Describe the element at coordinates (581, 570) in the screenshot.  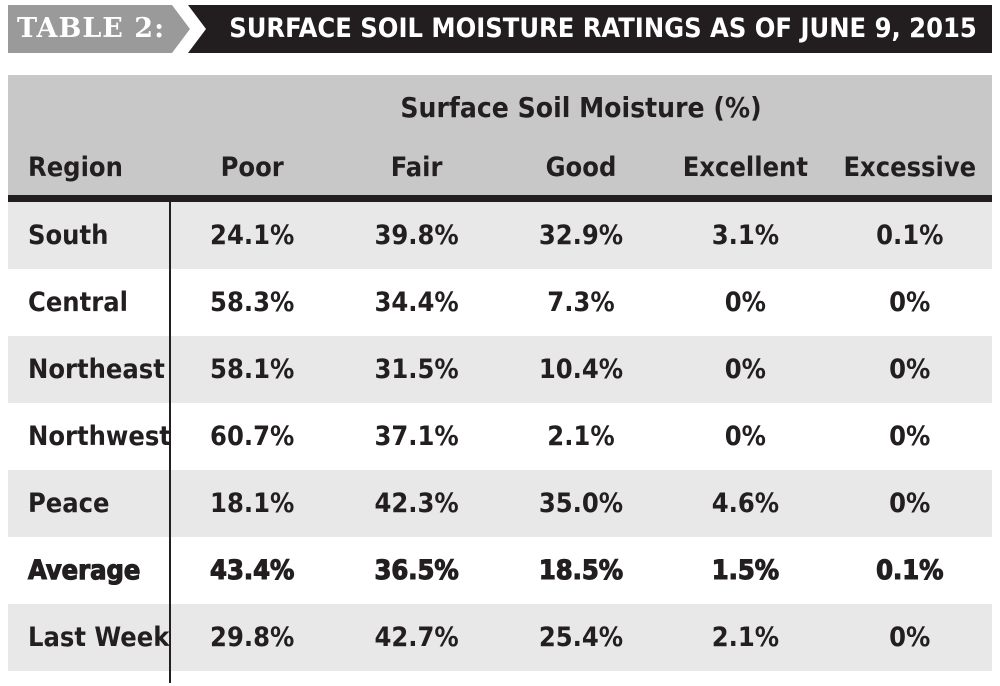
I see `value-cell: 18.5%` at that location.